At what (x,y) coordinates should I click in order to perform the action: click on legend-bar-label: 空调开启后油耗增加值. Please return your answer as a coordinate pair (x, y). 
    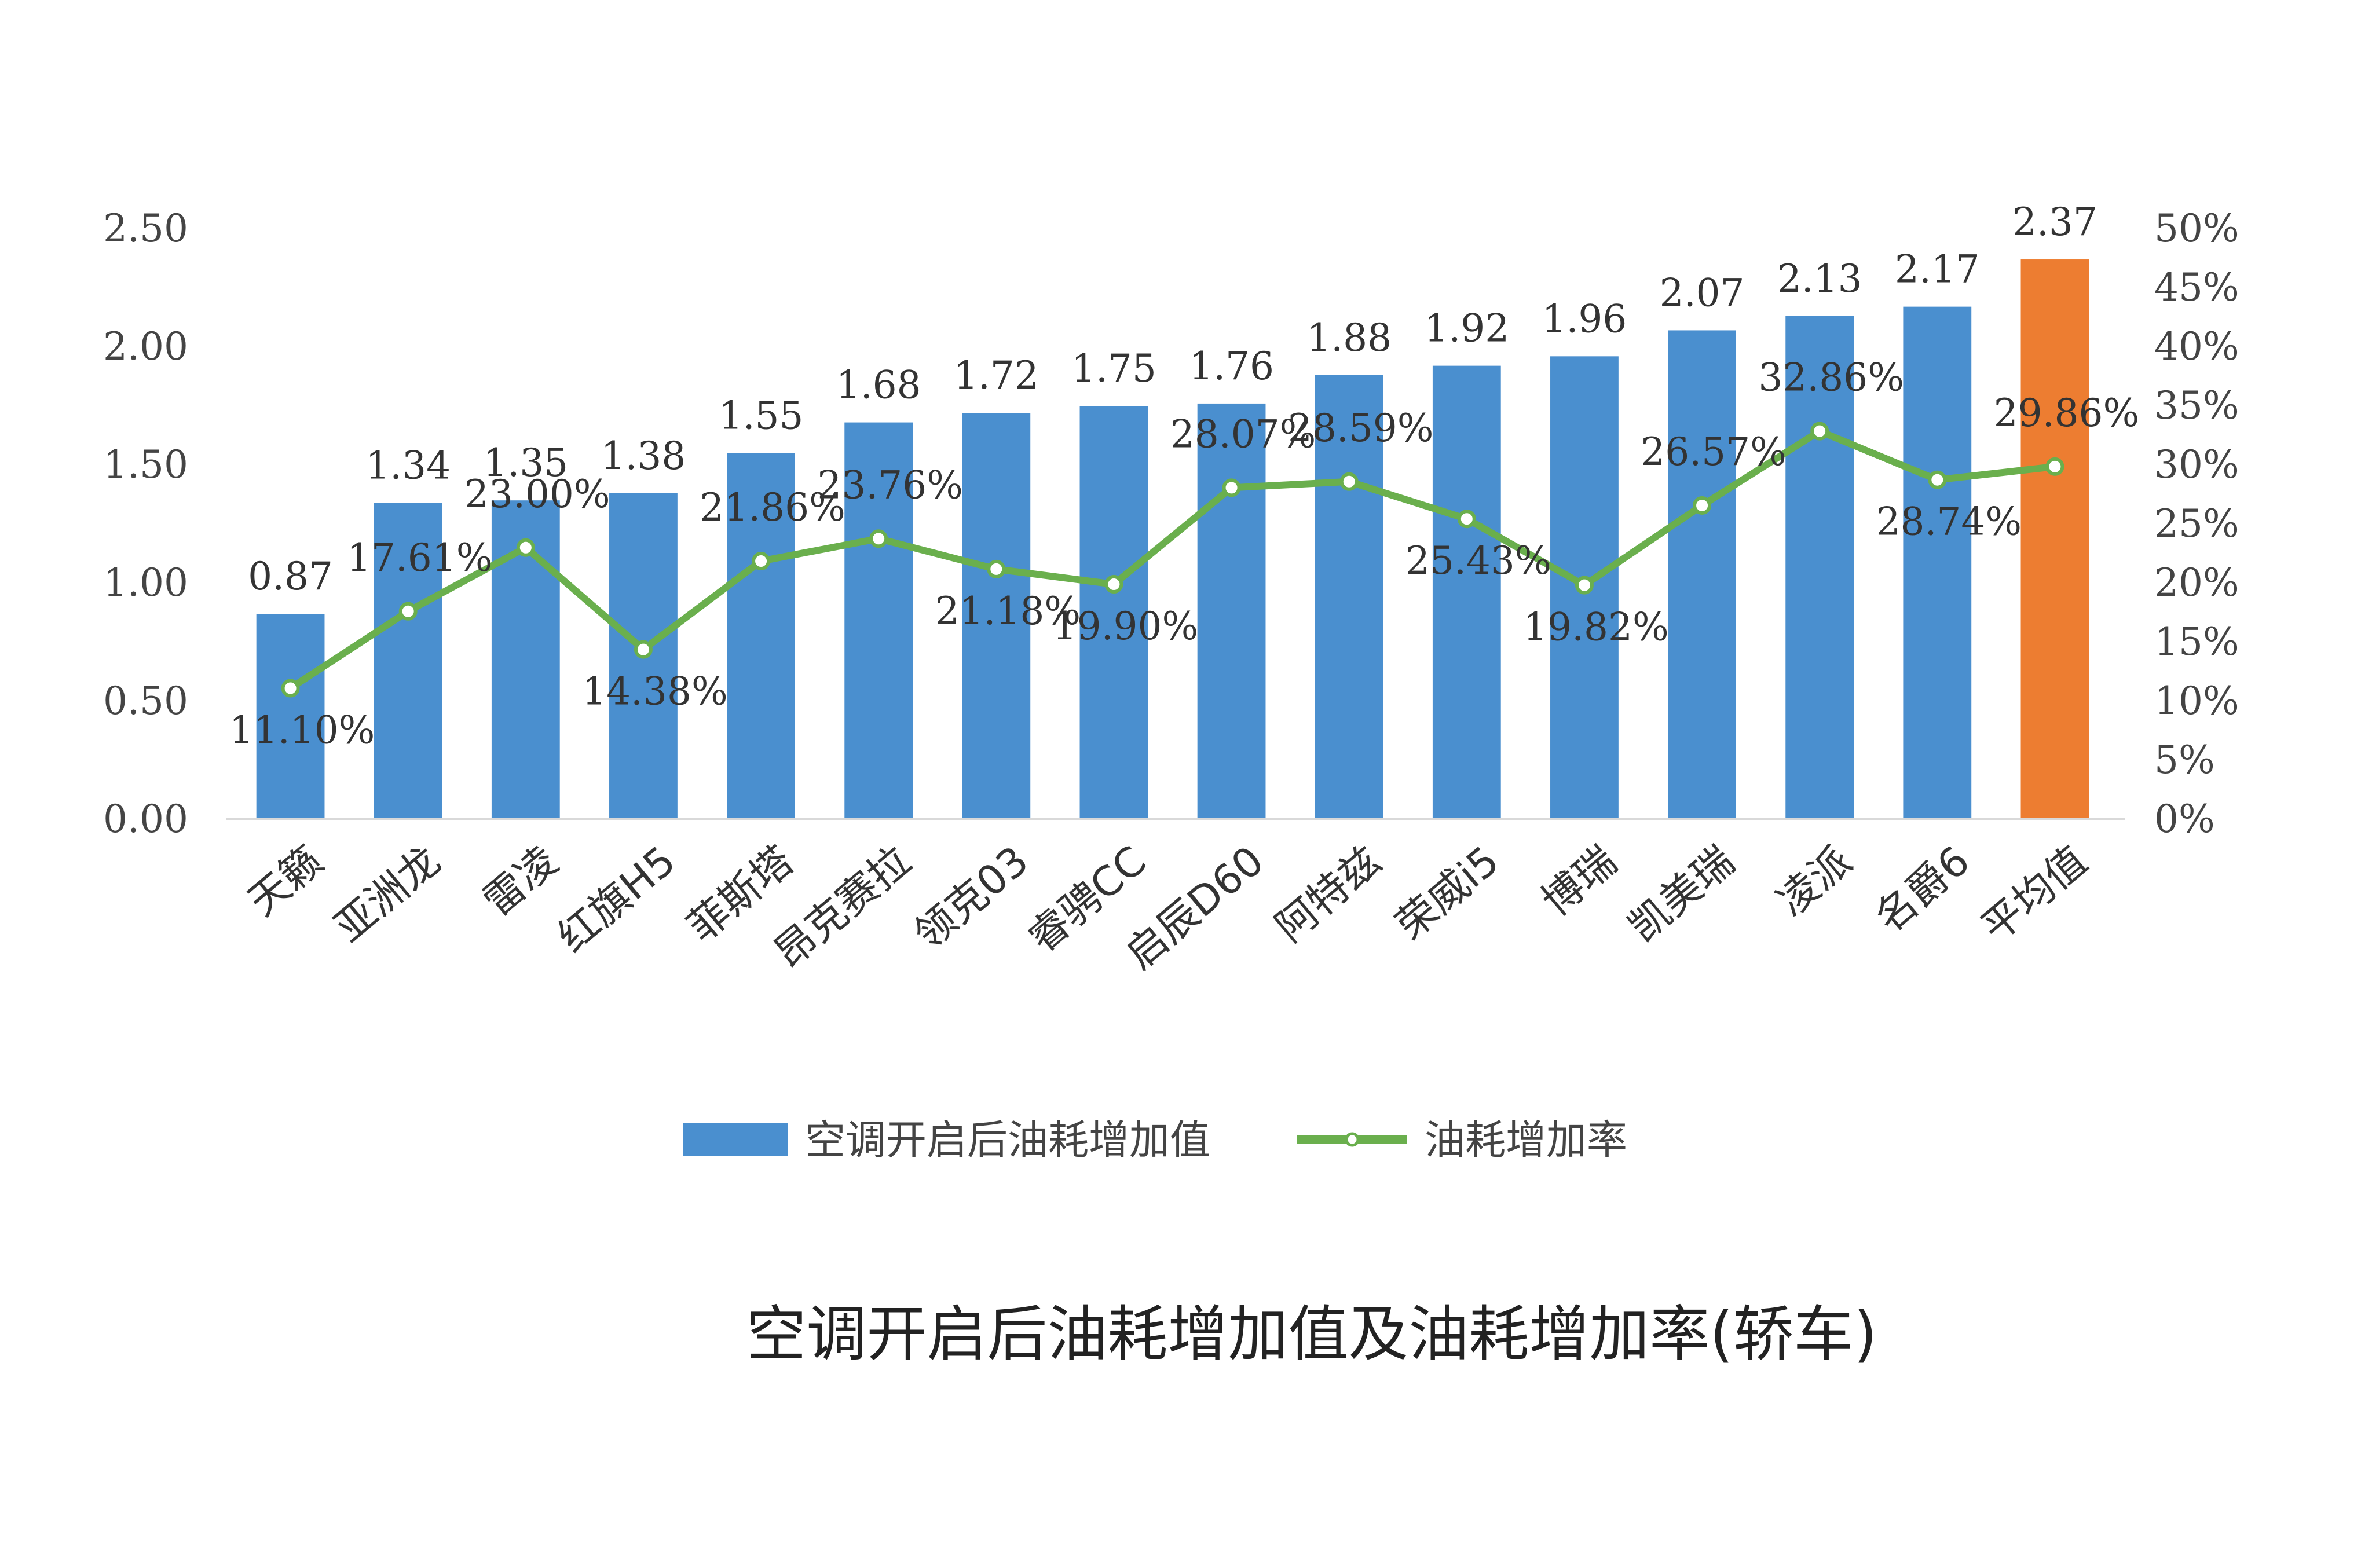
    Looking at the image, I should click on (1007, 1140).